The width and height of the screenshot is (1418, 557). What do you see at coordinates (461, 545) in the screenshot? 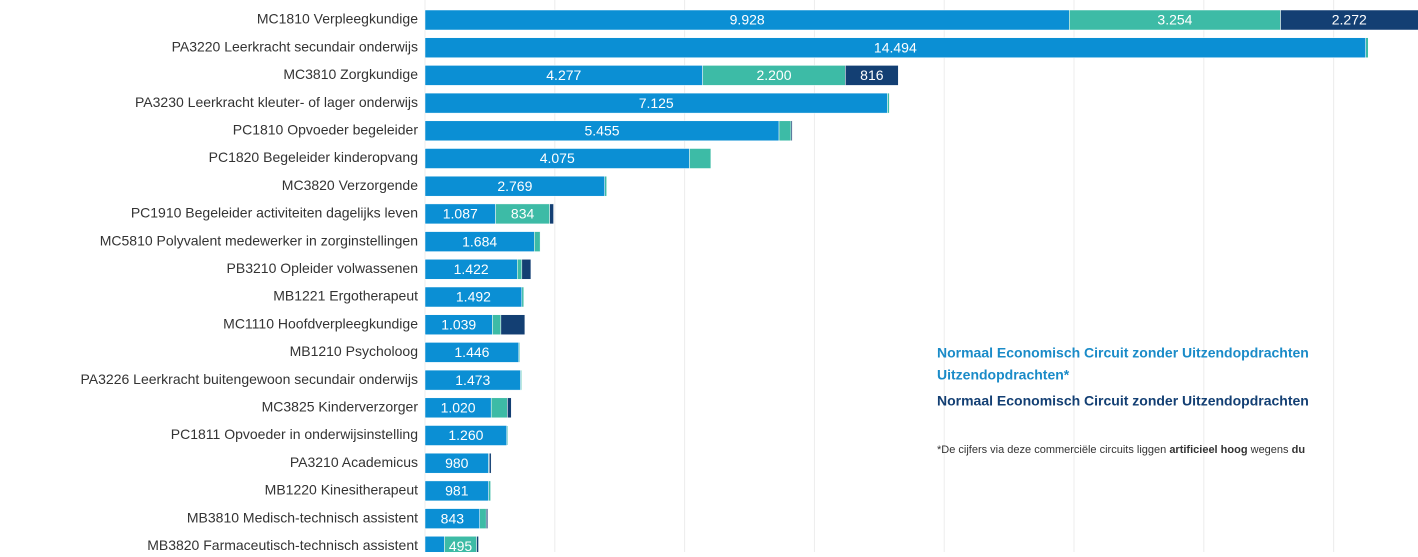
I see `value-label: 495` at bounding box center [461, 545].